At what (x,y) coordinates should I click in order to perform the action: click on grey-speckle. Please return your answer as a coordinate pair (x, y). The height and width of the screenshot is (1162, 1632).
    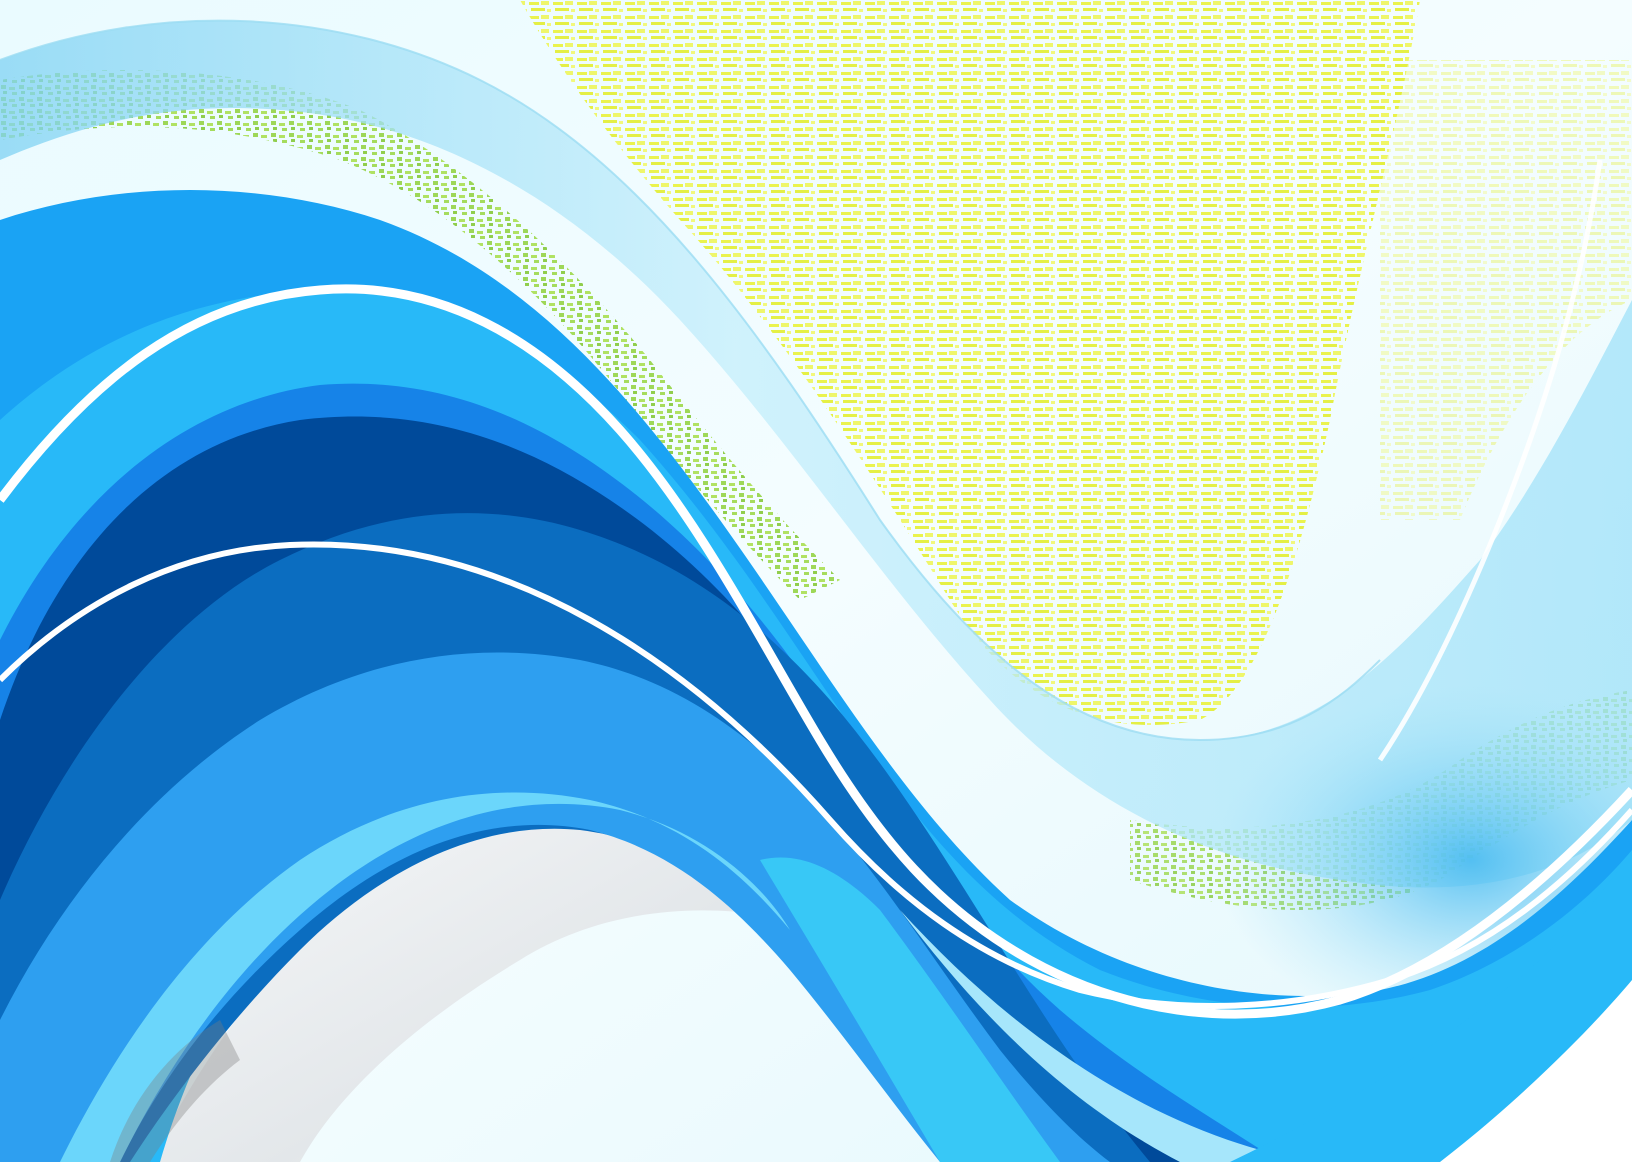
    Looking at the image, I should click on (175, 1091).